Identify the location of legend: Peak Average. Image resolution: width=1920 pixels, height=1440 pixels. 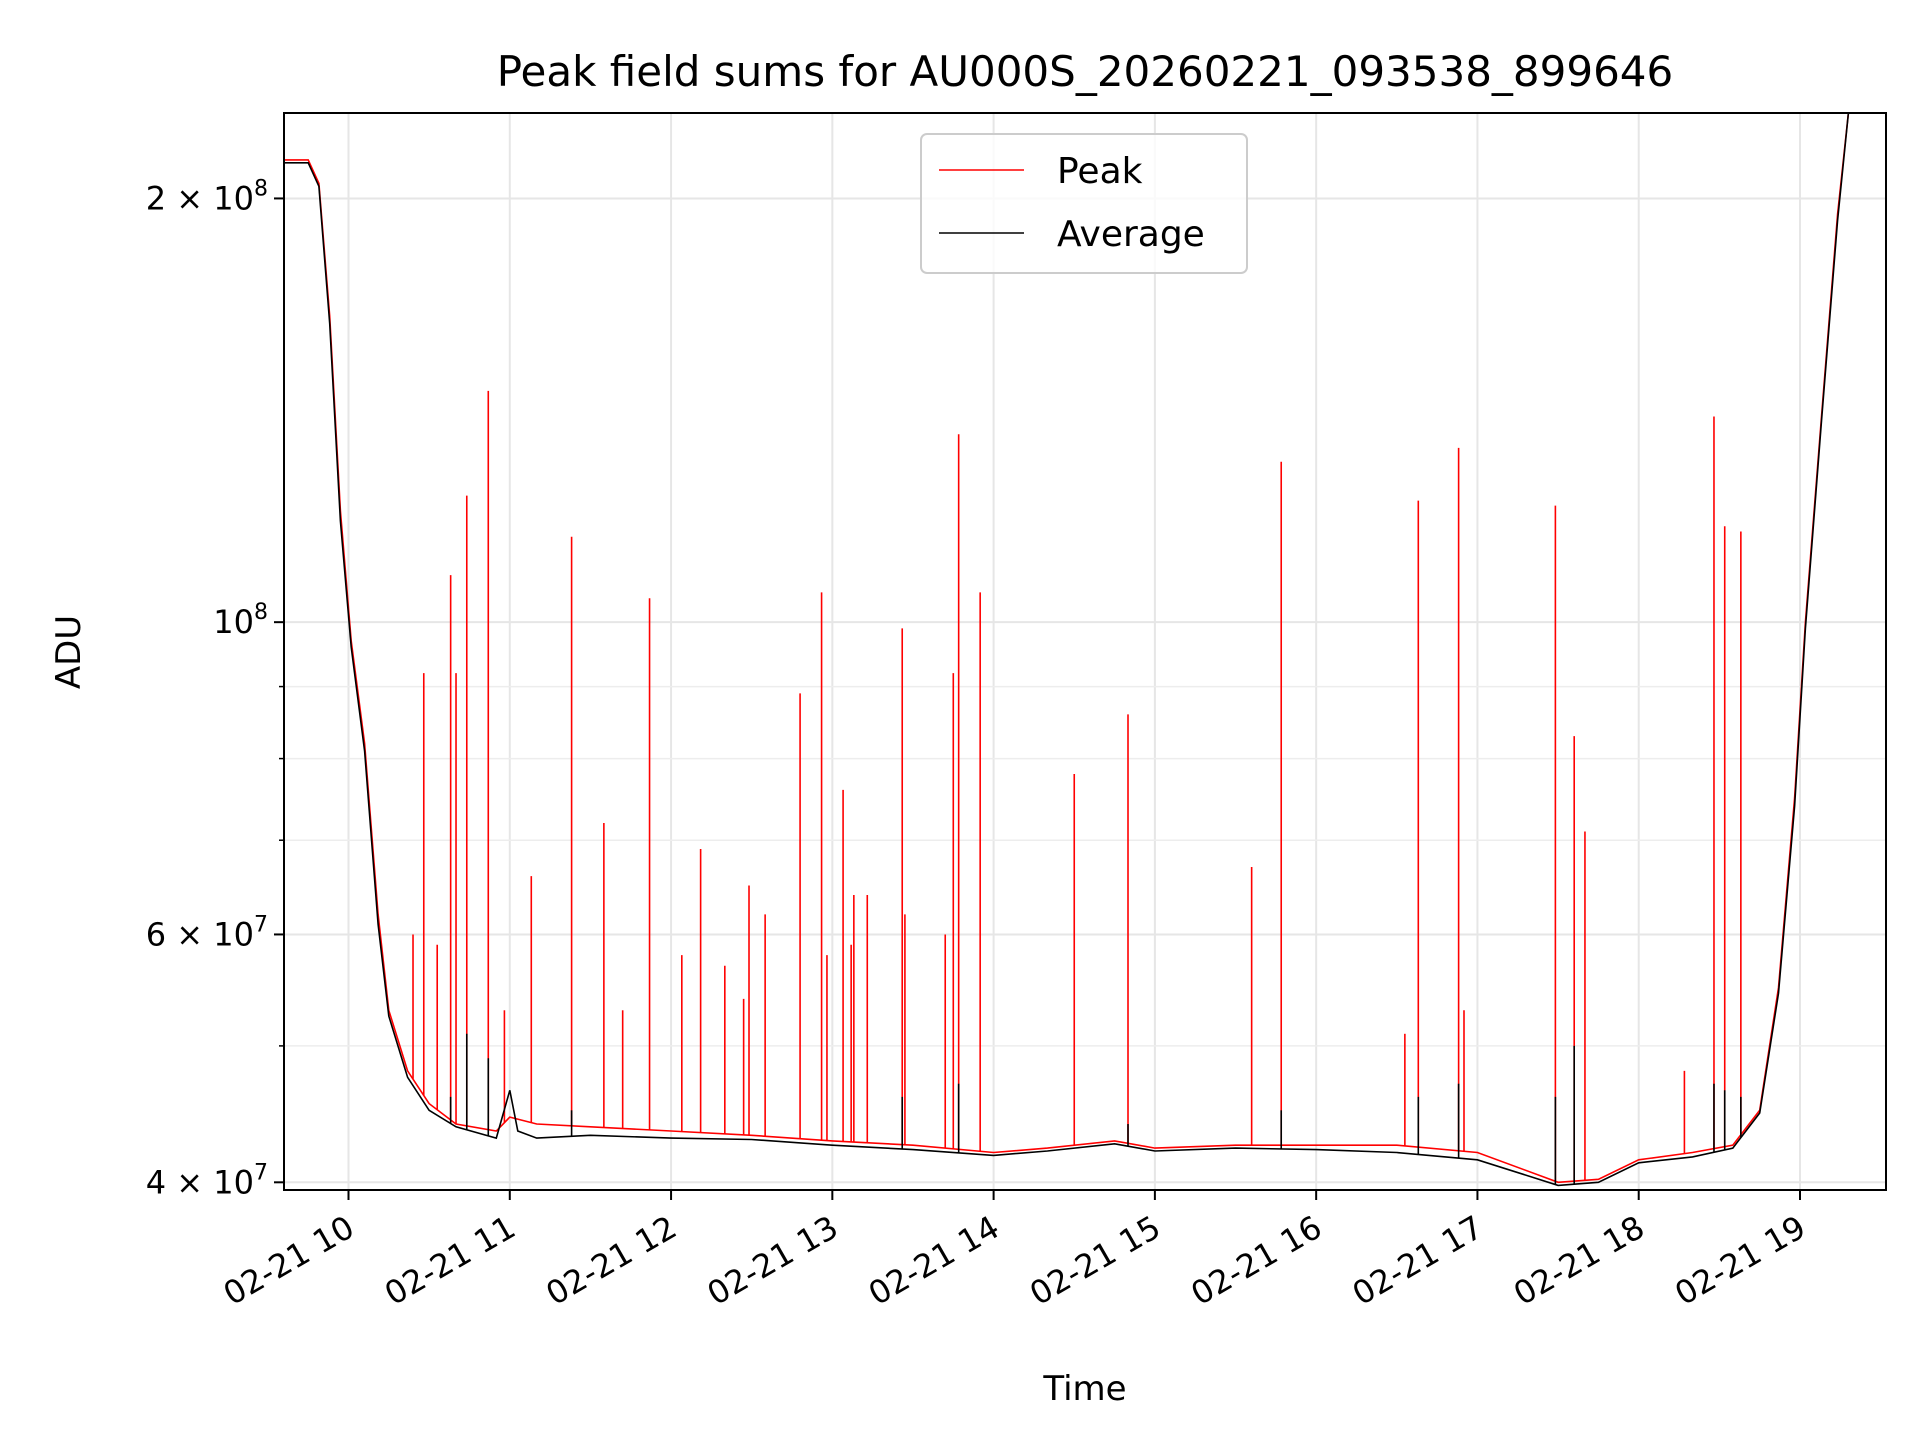
(1084, 203).